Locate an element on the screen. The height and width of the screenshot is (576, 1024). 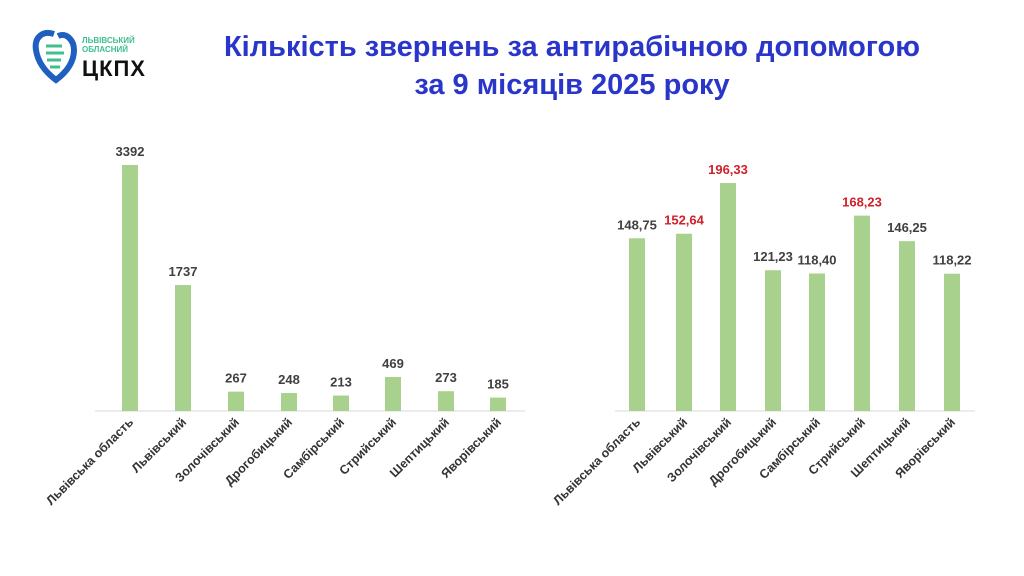
data-label: 3392 is located at coordinates (130, 151).